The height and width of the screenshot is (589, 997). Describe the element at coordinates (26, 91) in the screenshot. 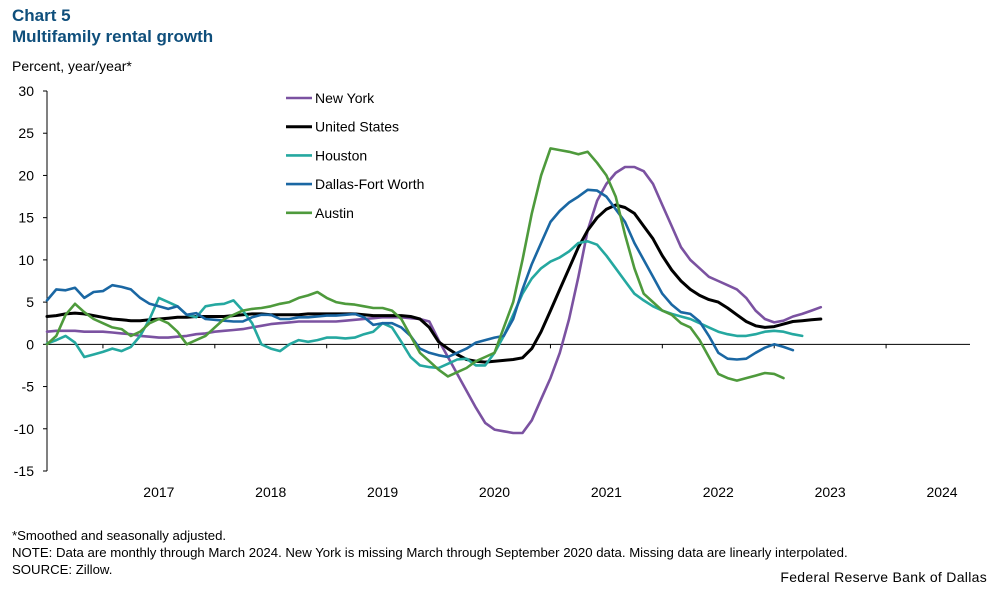

I see `y-tick-label: 30` at that location.